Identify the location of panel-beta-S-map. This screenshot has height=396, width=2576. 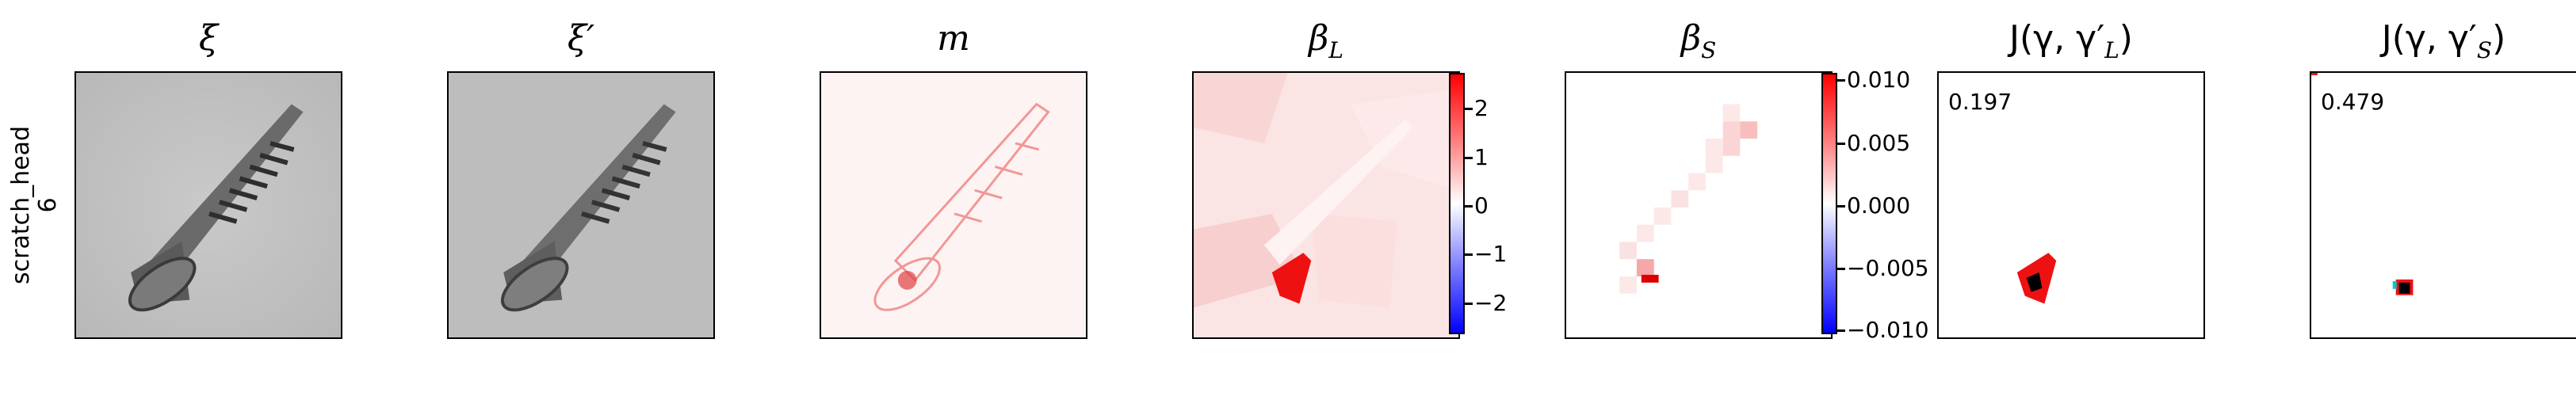
(1699, 205).